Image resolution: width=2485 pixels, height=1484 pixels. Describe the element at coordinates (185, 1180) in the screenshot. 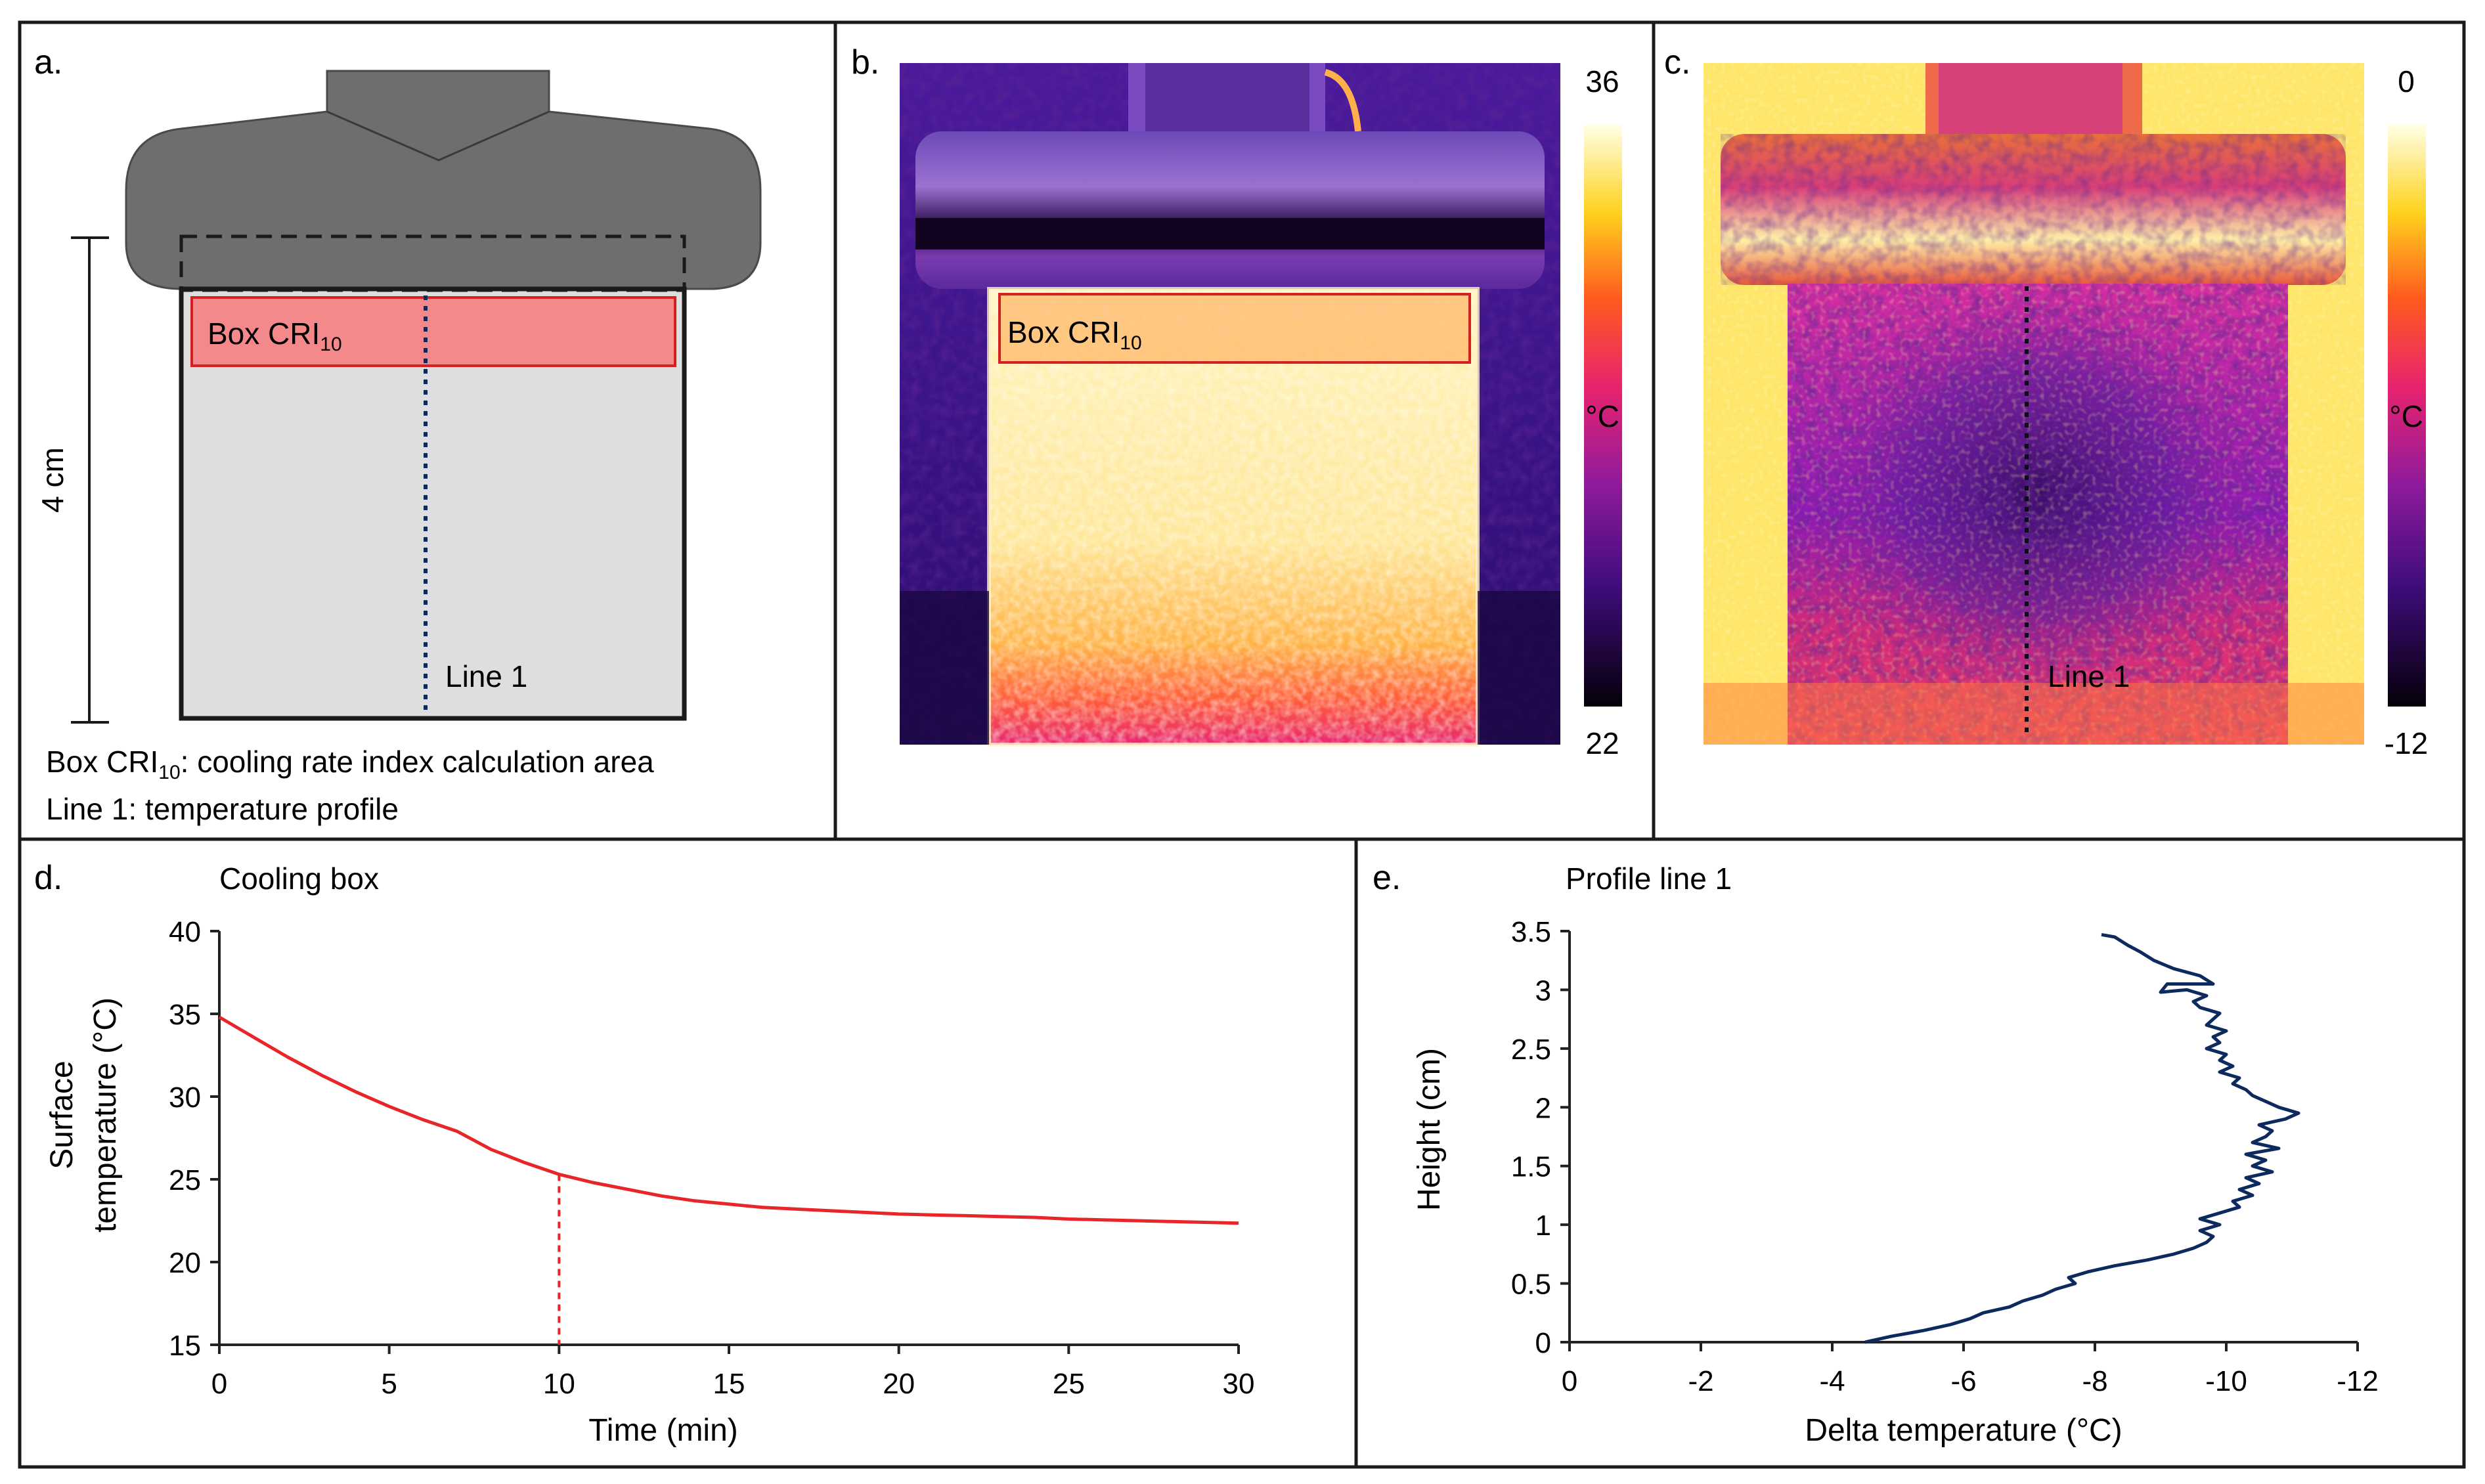

I see `chart-d-y-tick-label: 25` at that location.